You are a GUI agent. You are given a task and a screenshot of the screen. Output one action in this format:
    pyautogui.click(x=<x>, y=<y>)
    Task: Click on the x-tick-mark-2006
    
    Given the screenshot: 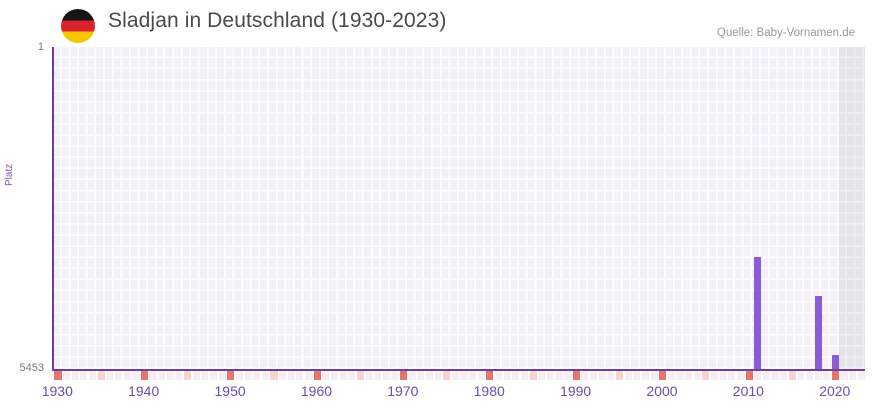 What is the action you would take?
    pyautogui.click(x=714, y=375)
    